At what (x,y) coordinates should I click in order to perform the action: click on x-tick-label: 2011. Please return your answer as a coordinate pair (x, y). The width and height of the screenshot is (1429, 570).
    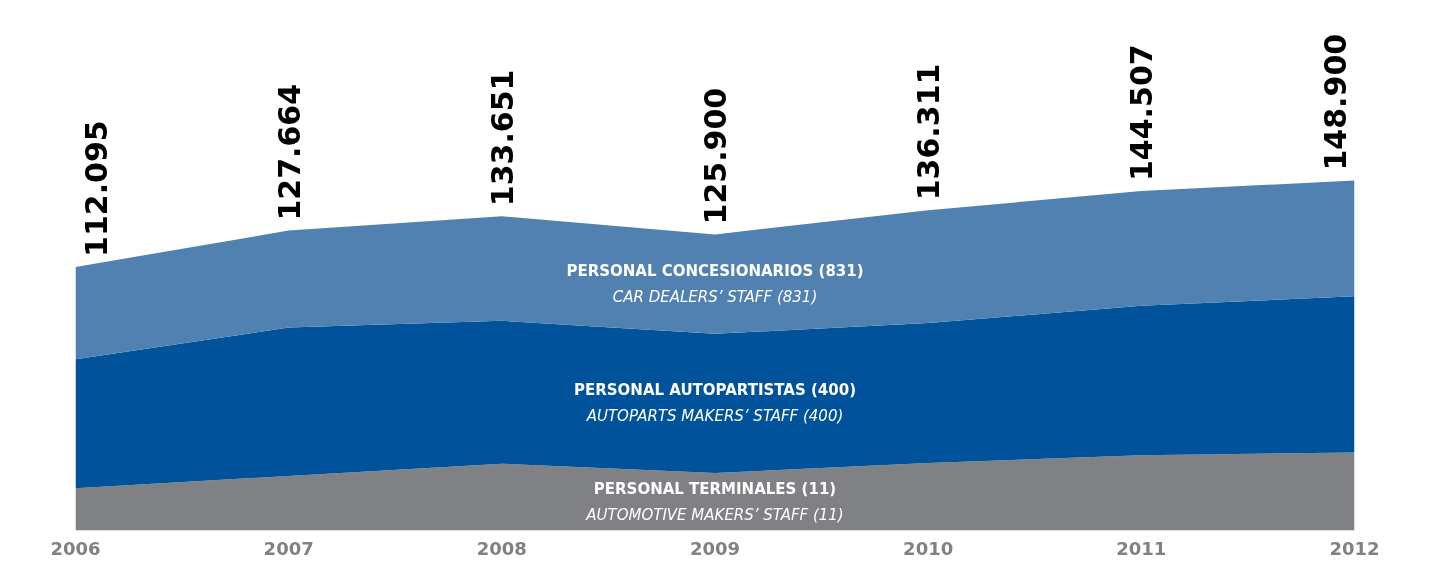
    Looking at the image, I should click on (1141, 548).